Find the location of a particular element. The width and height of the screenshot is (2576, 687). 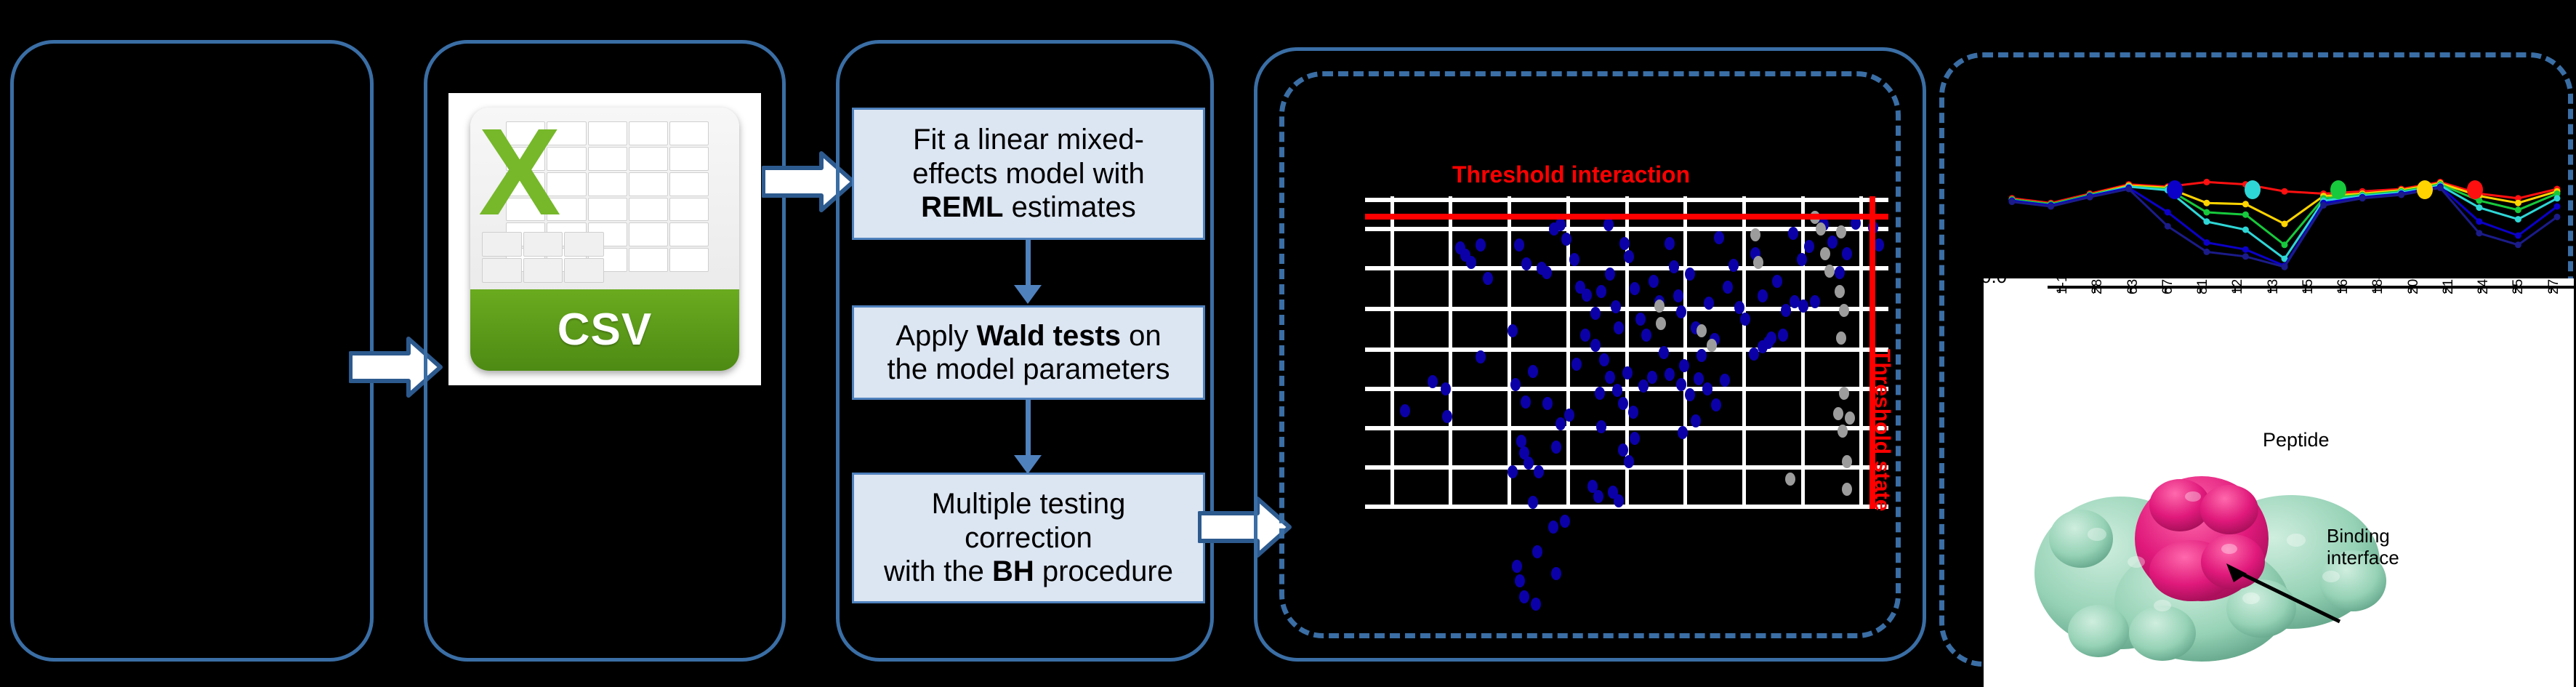

peptide-x-axis is located at coordinates (2311, 287).